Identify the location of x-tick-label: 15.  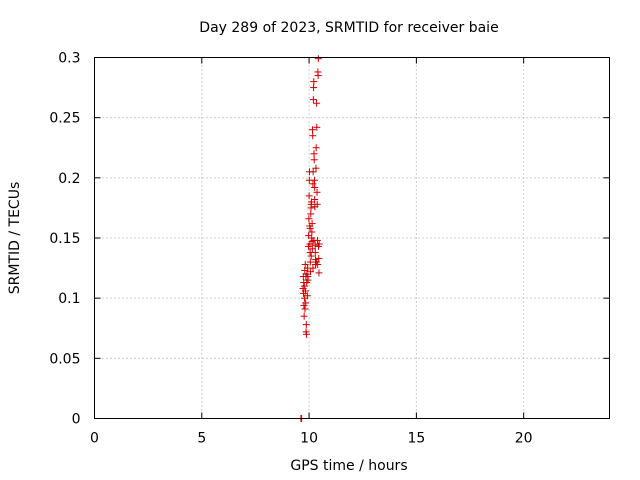
(416, 439).